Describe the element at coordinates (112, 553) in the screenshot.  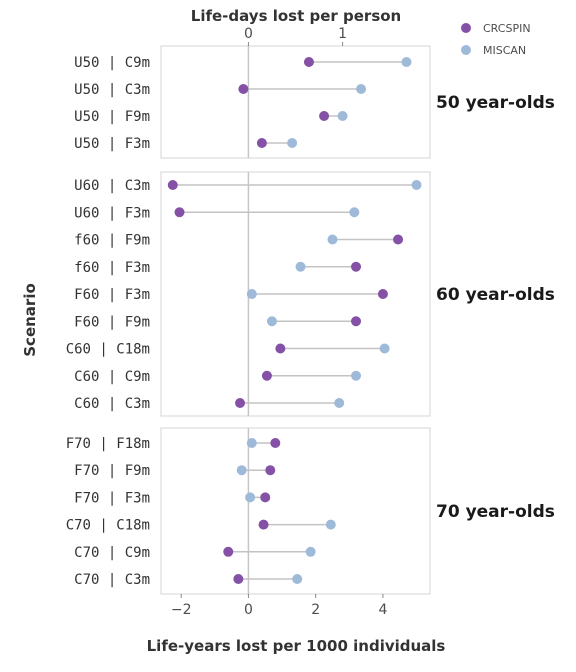
I see `scenario-label: C70 | C9m` at that location.